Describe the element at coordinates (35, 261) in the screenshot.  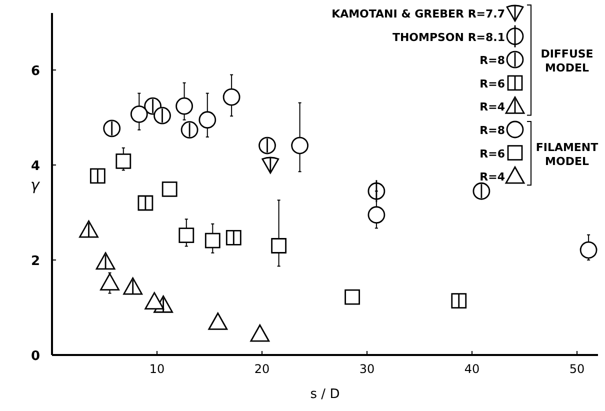
I see `y-tick-label: 2` at that location.